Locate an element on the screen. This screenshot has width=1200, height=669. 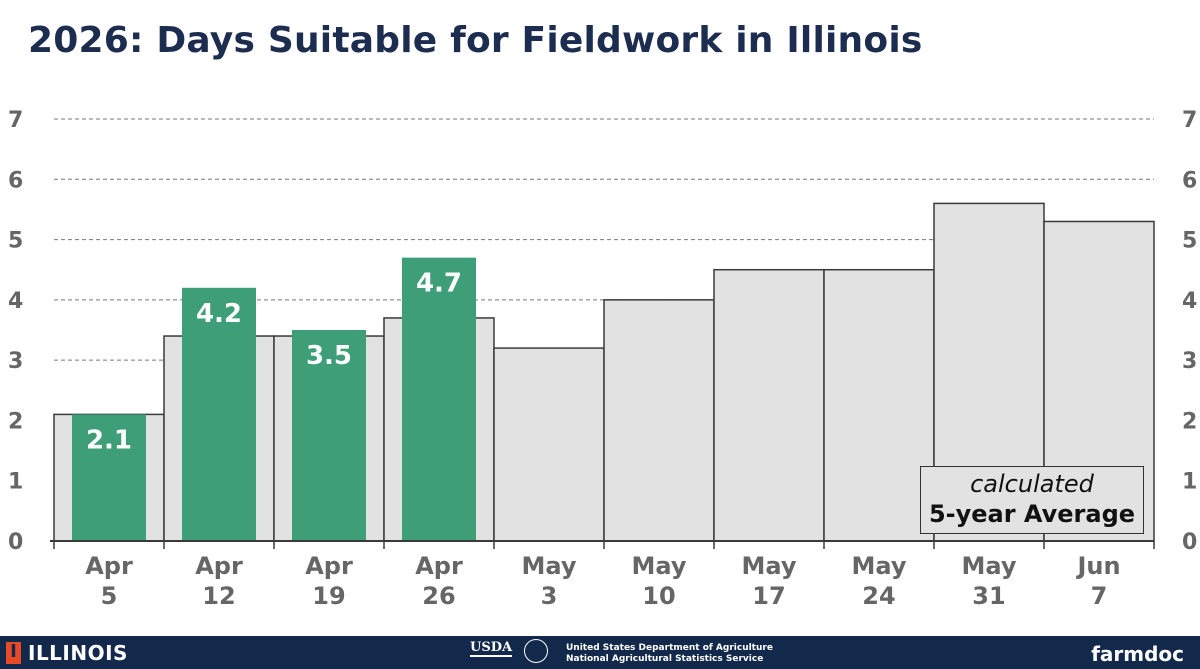
value-label-1: 4.2 is located at coordinates (219, 314).